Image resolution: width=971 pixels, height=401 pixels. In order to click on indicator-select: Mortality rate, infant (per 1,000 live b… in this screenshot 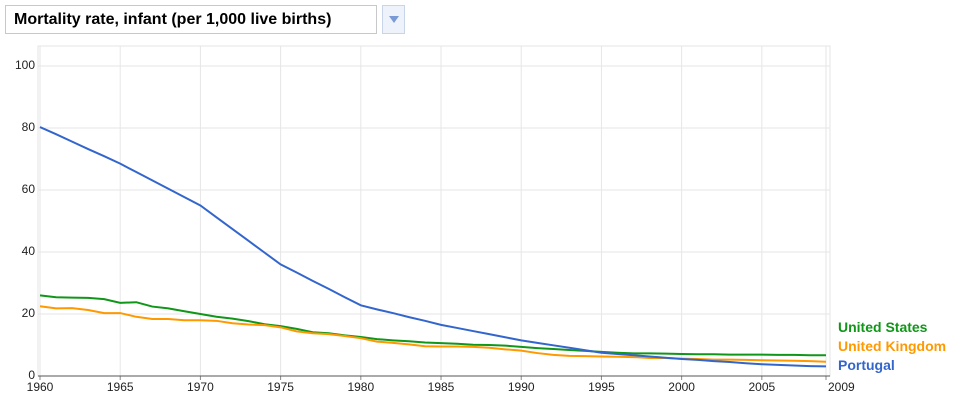, I will do `click(191, 19)`.